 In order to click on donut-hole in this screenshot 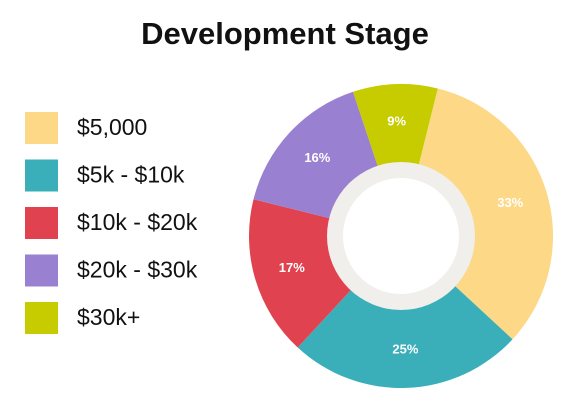, I will do `click(401, 236)`.